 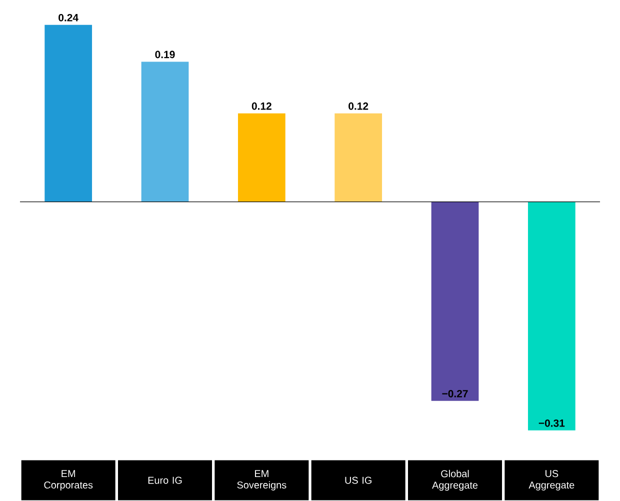 What do you see at coordinates (455, 480) in the screenshot?
I see `x-tick-label: Global Aggregate` at bounding box center [455, 480].